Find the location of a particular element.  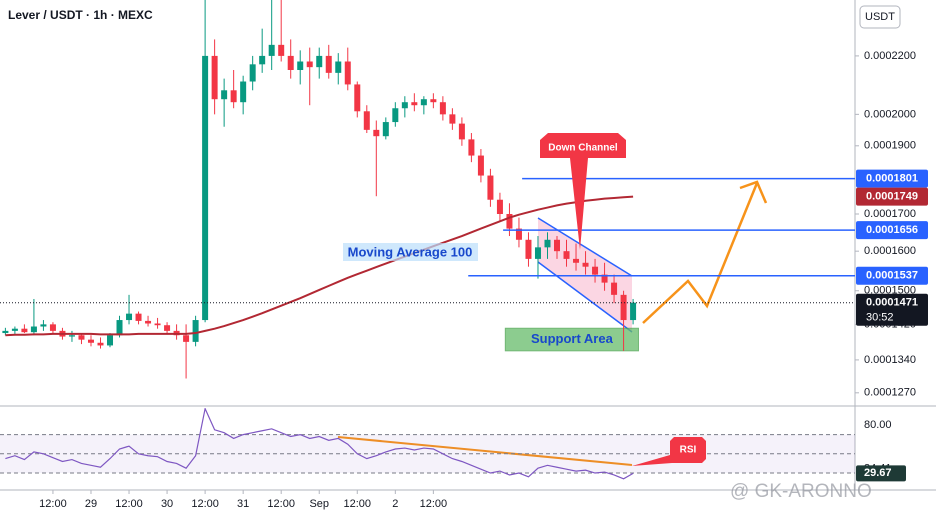

ma-price-label: 0.0001749 is located at coordinates (892, 196).